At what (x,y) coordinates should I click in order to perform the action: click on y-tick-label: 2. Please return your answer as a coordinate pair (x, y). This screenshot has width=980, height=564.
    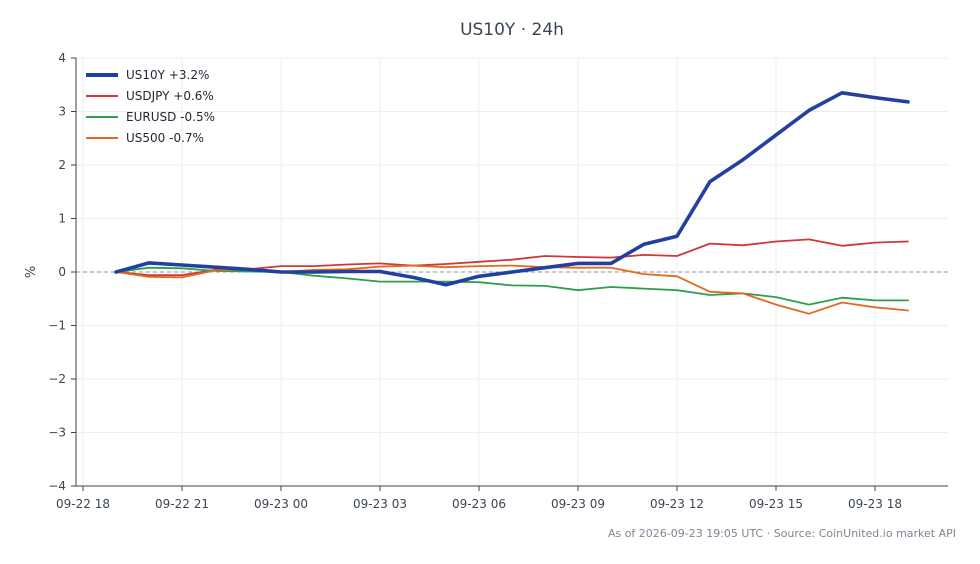
    Looking at the image, I should click on (62, 165).